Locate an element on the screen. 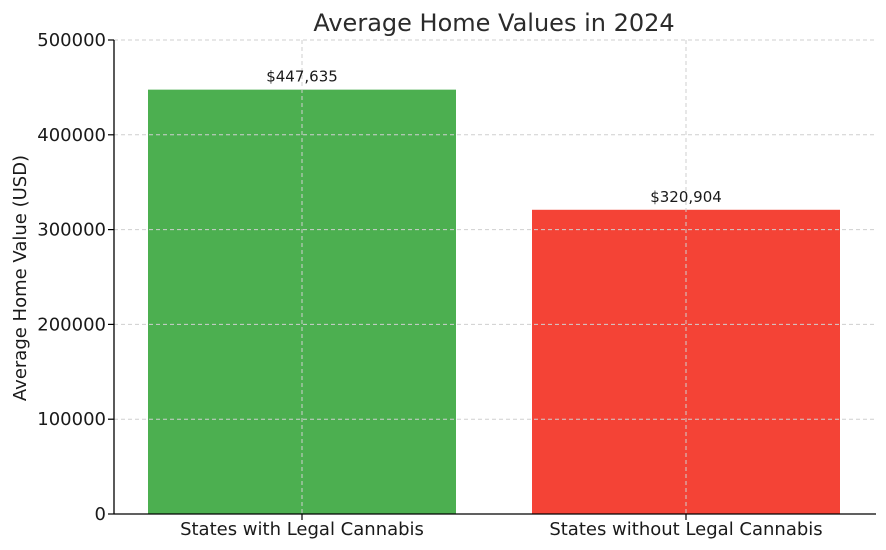 Image resolution: width=886 pixels, height=550 pixels. y-axis-label: Average Home Value (USD) is located at coordinates (20, 278).